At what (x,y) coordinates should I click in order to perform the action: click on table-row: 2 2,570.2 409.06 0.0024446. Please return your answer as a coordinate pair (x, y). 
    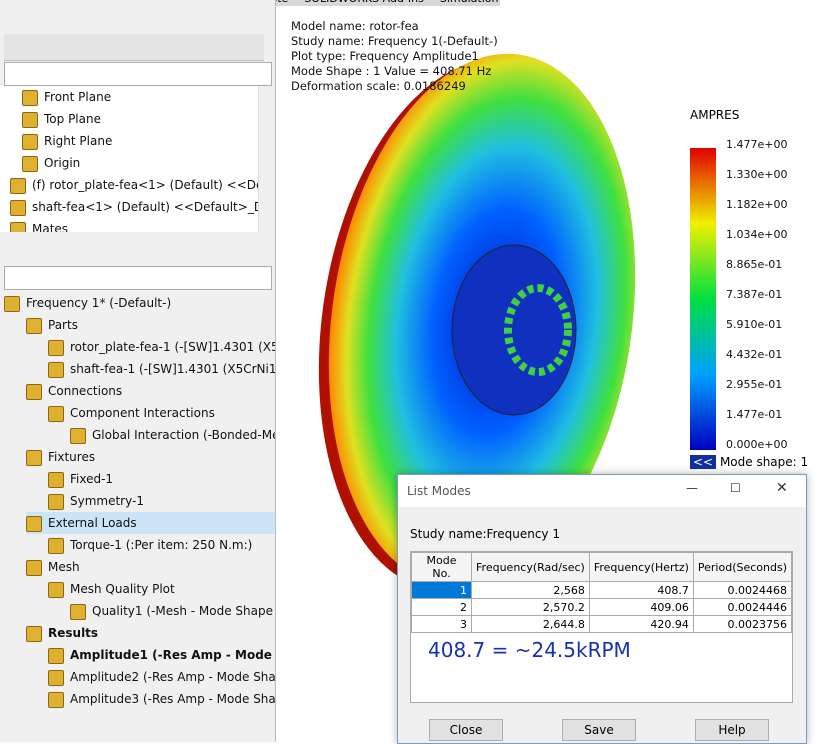
    Looking at the image, I should click on (601, 607).